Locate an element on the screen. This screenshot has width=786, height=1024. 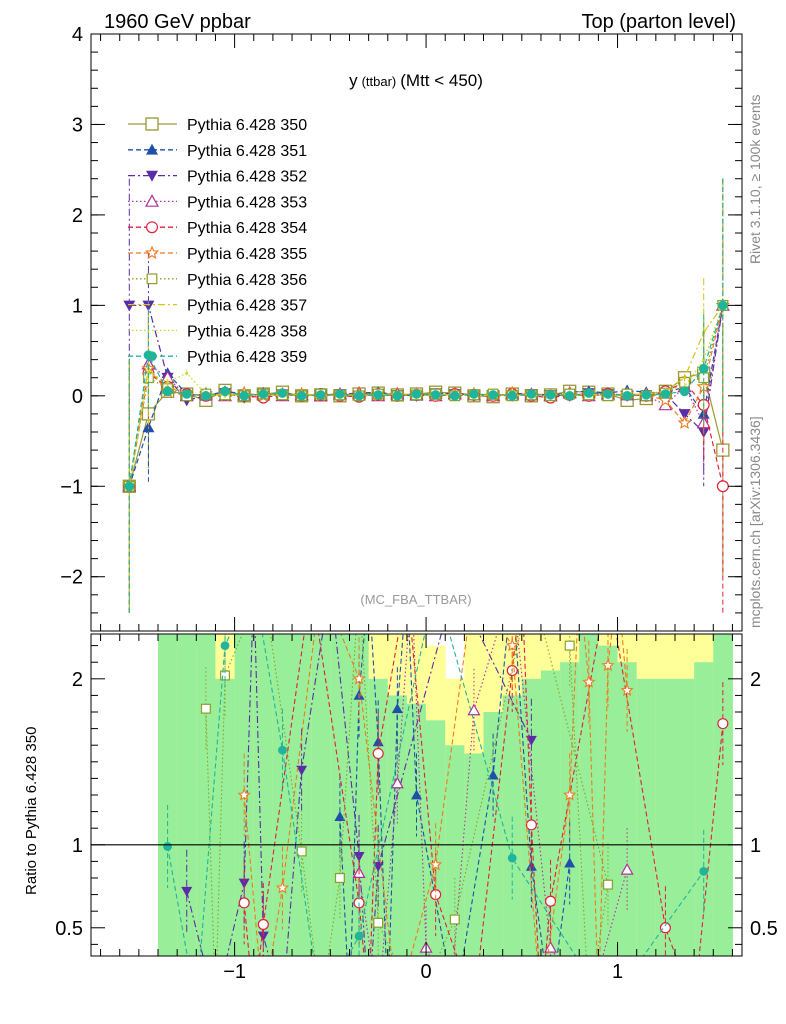
main-ytick-label: −2 is located at coordinates (71, 578).